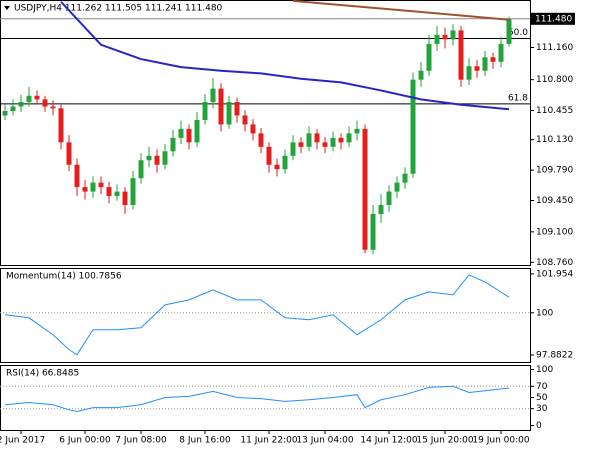  Describe the element at coordinates (554, 201) in the screenshot. I see `y-tick-label: 109.450` at that location.